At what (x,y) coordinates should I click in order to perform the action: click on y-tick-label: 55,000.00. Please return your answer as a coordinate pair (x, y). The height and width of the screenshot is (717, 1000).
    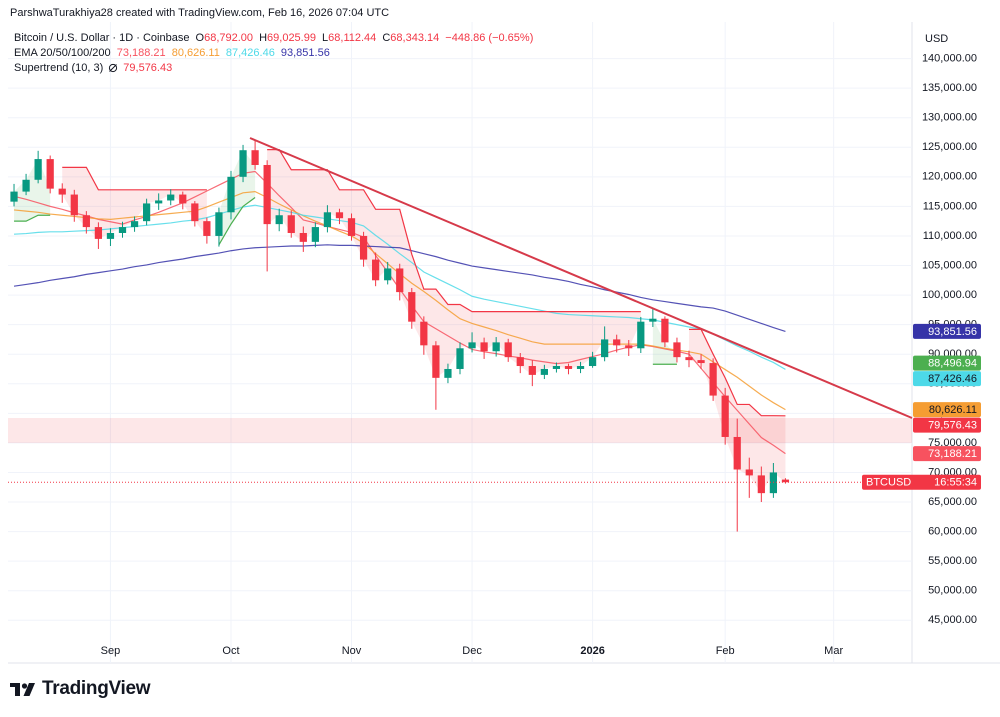
    Looking at the image, I should click on (952, 561).